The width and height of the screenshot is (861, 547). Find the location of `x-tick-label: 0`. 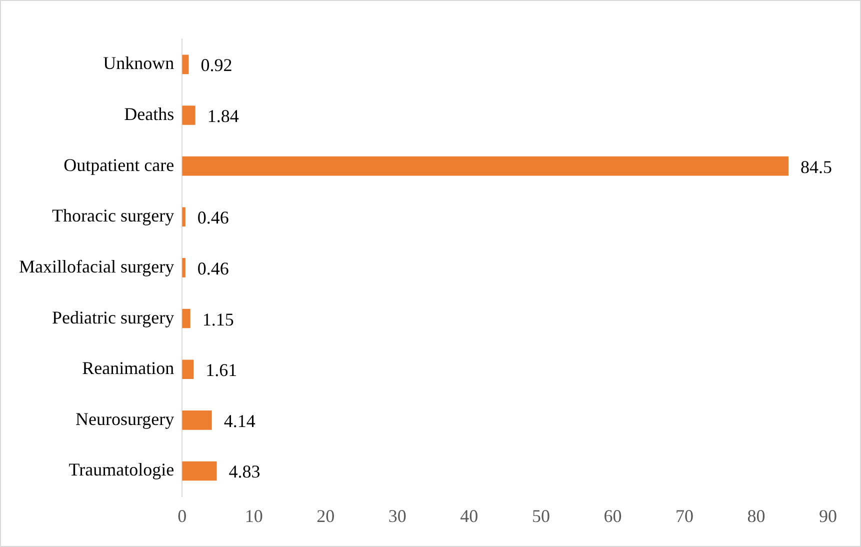

x-tick-label: 0 is located at coordinates (182, 516).